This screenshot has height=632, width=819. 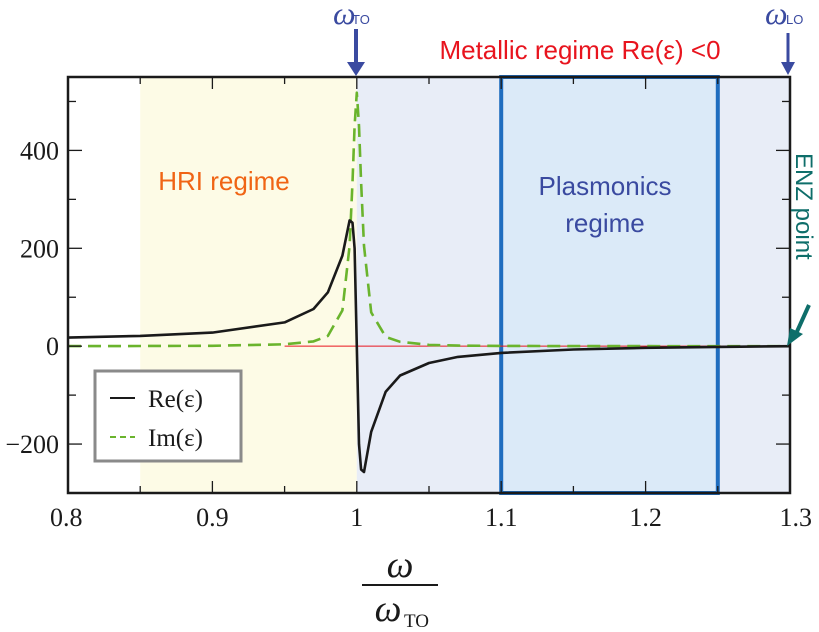 What do you see at coordinates (39, 248) in the screenshot?
I see `y-tick-label: 200` at bounding box center [39, 248].